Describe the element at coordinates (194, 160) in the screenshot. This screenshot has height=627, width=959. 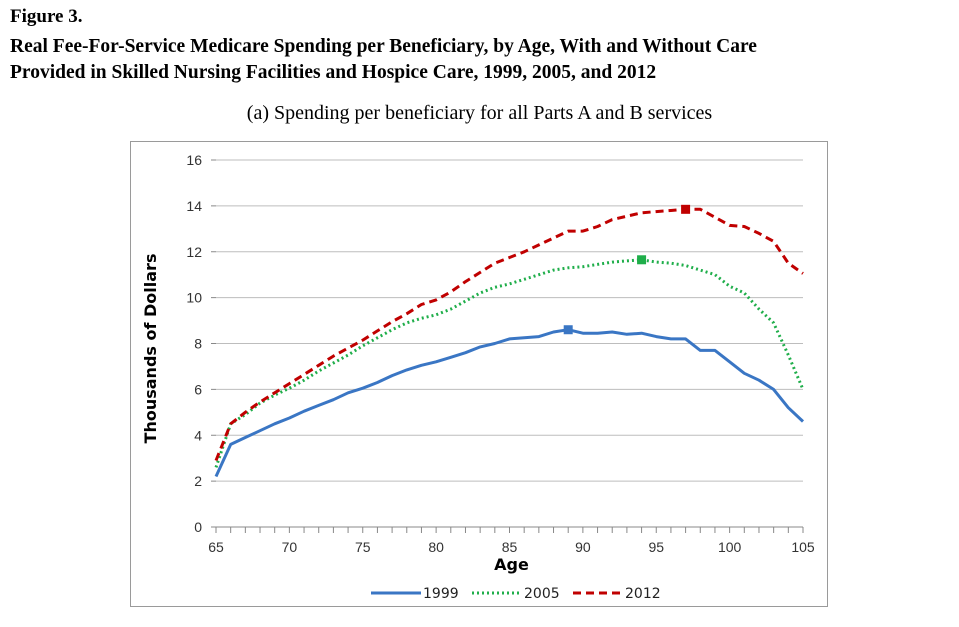
I see `y-tick-label: 16` at that location.